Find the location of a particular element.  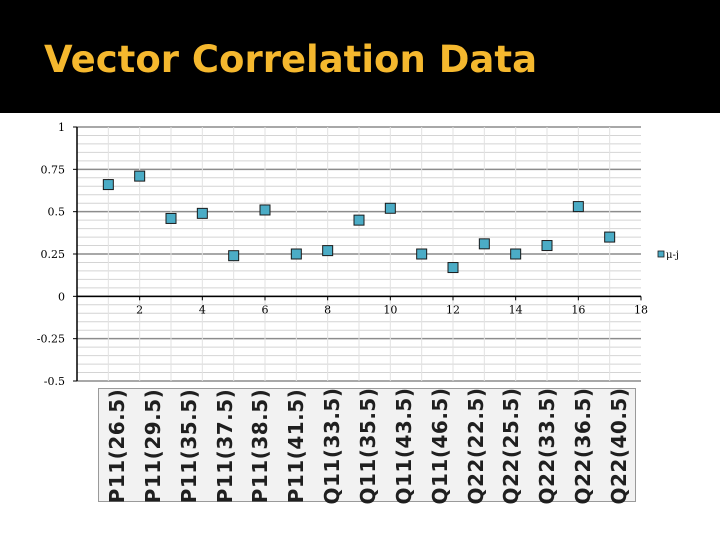

category-label-text: P11(41.5) is located at coordinates (296, 446).